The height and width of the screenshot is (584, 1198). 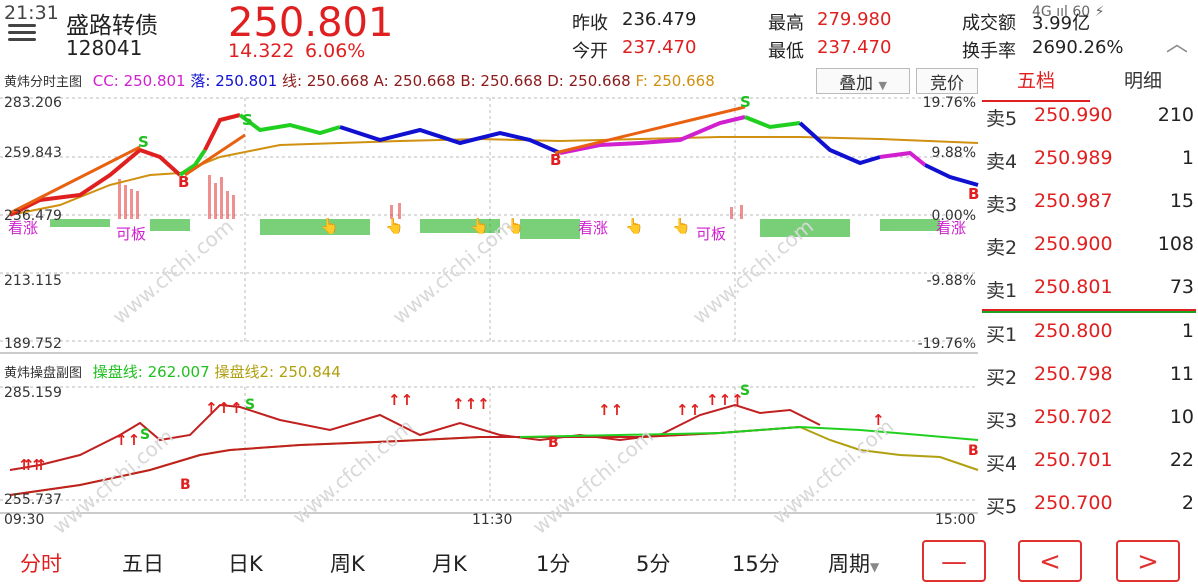 What do you see at coordinates (1181, 460) in the screenshot?
I see `bid-volume: 22` at bounding box center [1181, 460].